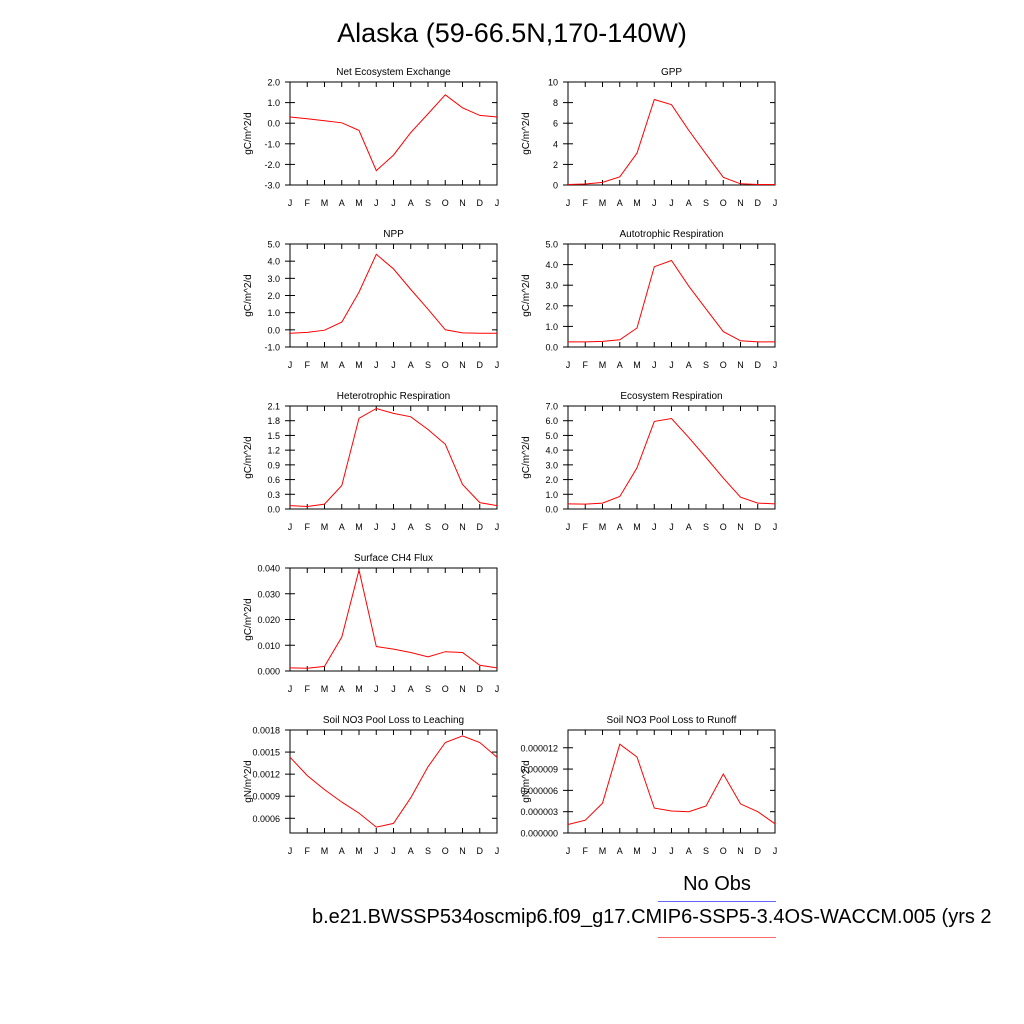 The height and width of the screenshot is (1024, 1024). What do you see at coordinates (266, 819) in the screenshot?
I see `y-tick-label: 0.0006` at bounding box center [266, 819].